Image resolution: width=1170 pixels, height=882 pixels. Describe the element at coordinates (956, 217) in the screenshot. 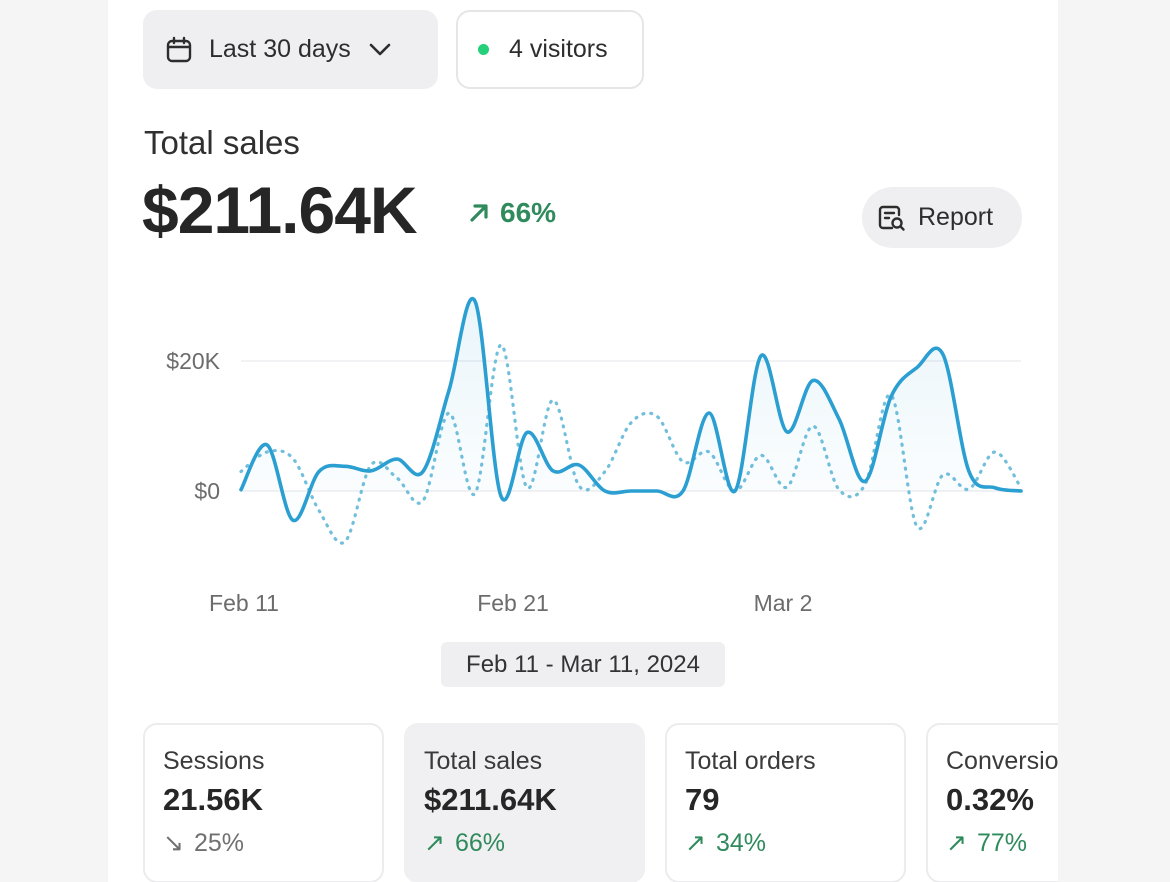

I see `report-label: Report` at that location.